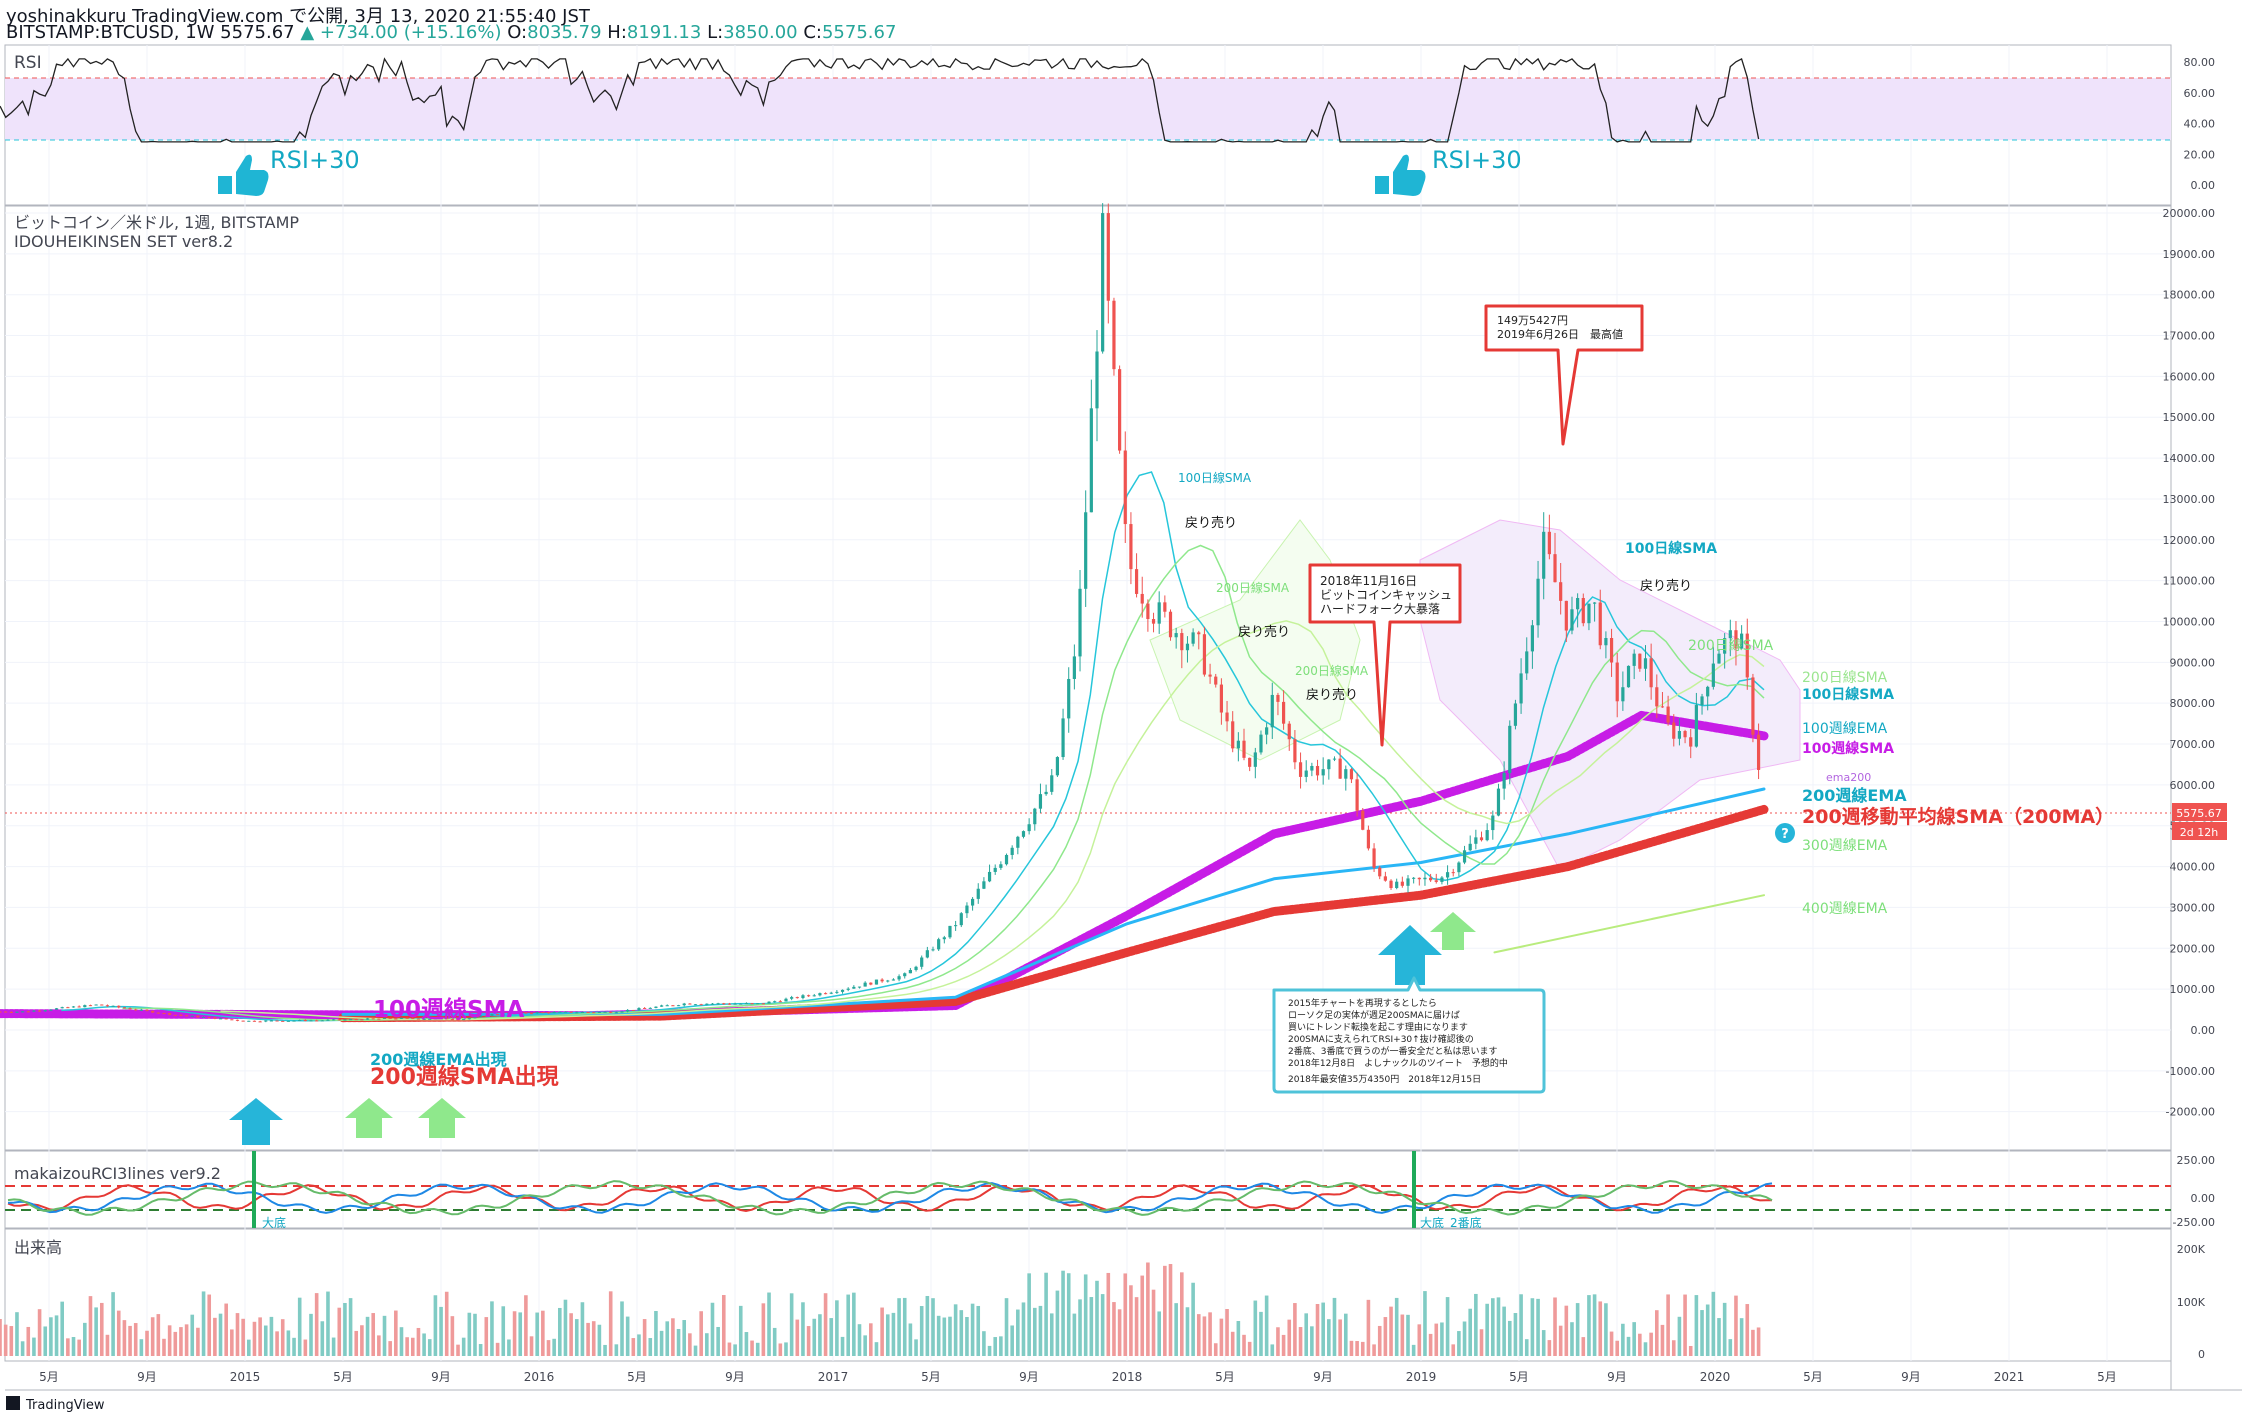 The image size is (2242, 1422). What do you see at coordinates (517, 32) in the screenshot?
I see `ohlc-o-label: O:` at bounding box center [517, 32].